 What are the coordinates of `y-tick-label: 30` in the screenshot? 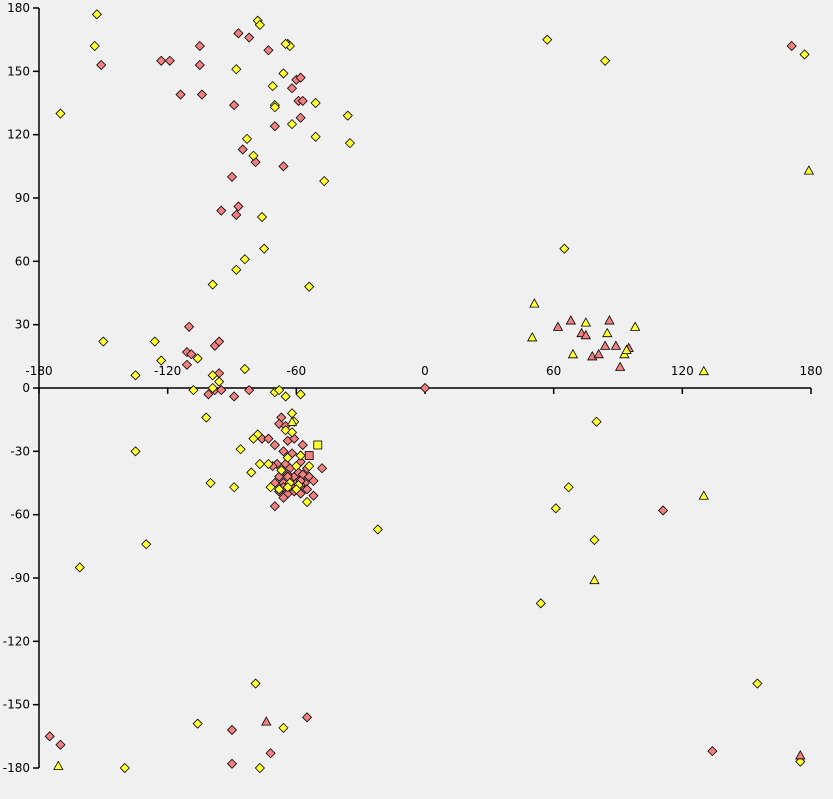 It's located at (22, 325).